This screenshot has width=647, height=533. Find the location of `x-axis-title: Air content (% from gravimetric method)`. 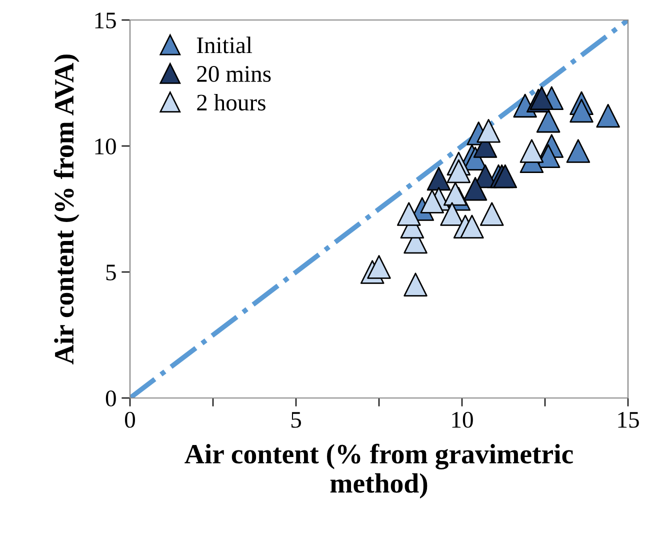

x-axis-title: Air content (% from gravimetric method) is located at coordinates (378, 471).